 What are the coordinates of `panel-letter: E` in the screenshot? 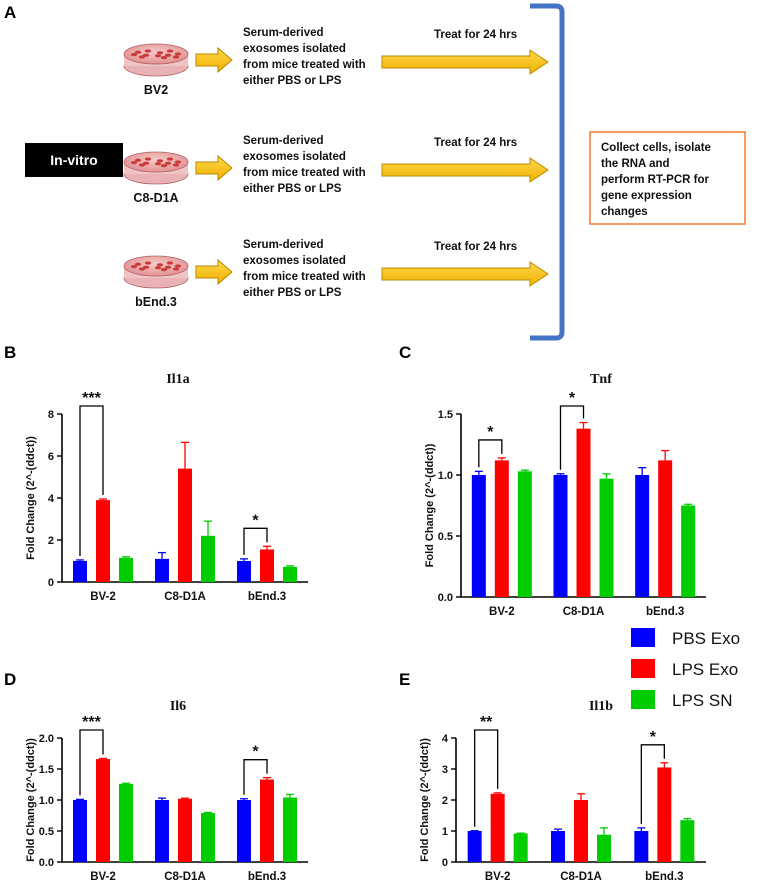 It's located at (404, 679).